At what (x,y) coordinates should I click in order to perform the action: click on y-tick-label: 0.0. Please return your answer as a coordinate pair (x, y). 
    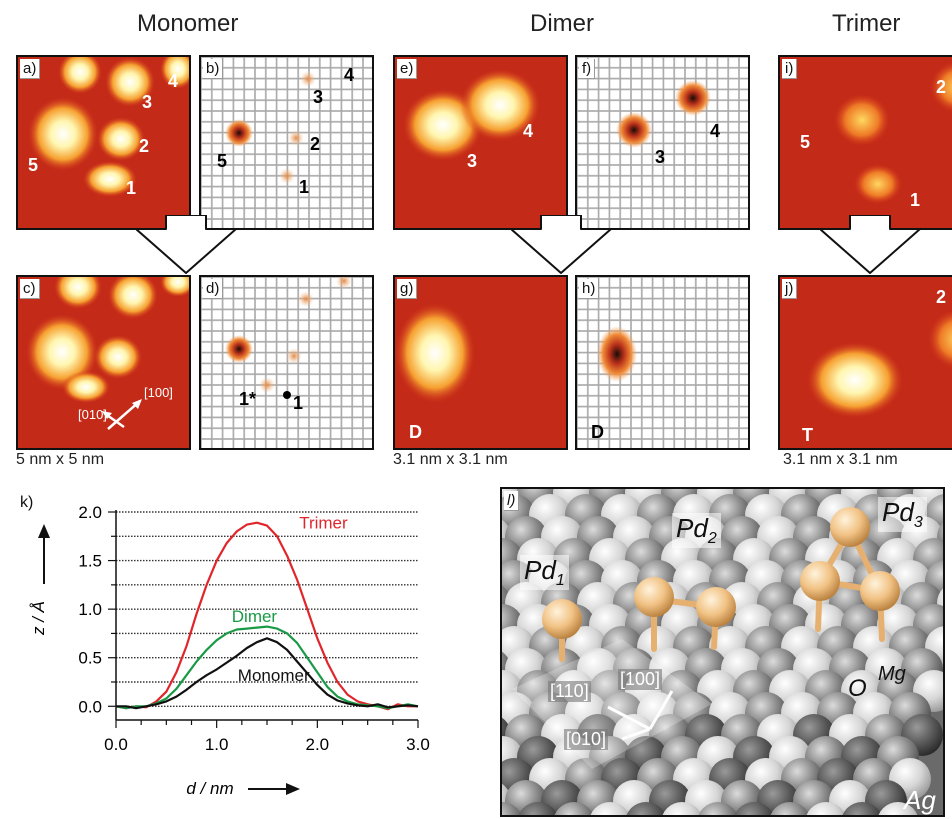
    Looking at the image, I should click on (90, 706).